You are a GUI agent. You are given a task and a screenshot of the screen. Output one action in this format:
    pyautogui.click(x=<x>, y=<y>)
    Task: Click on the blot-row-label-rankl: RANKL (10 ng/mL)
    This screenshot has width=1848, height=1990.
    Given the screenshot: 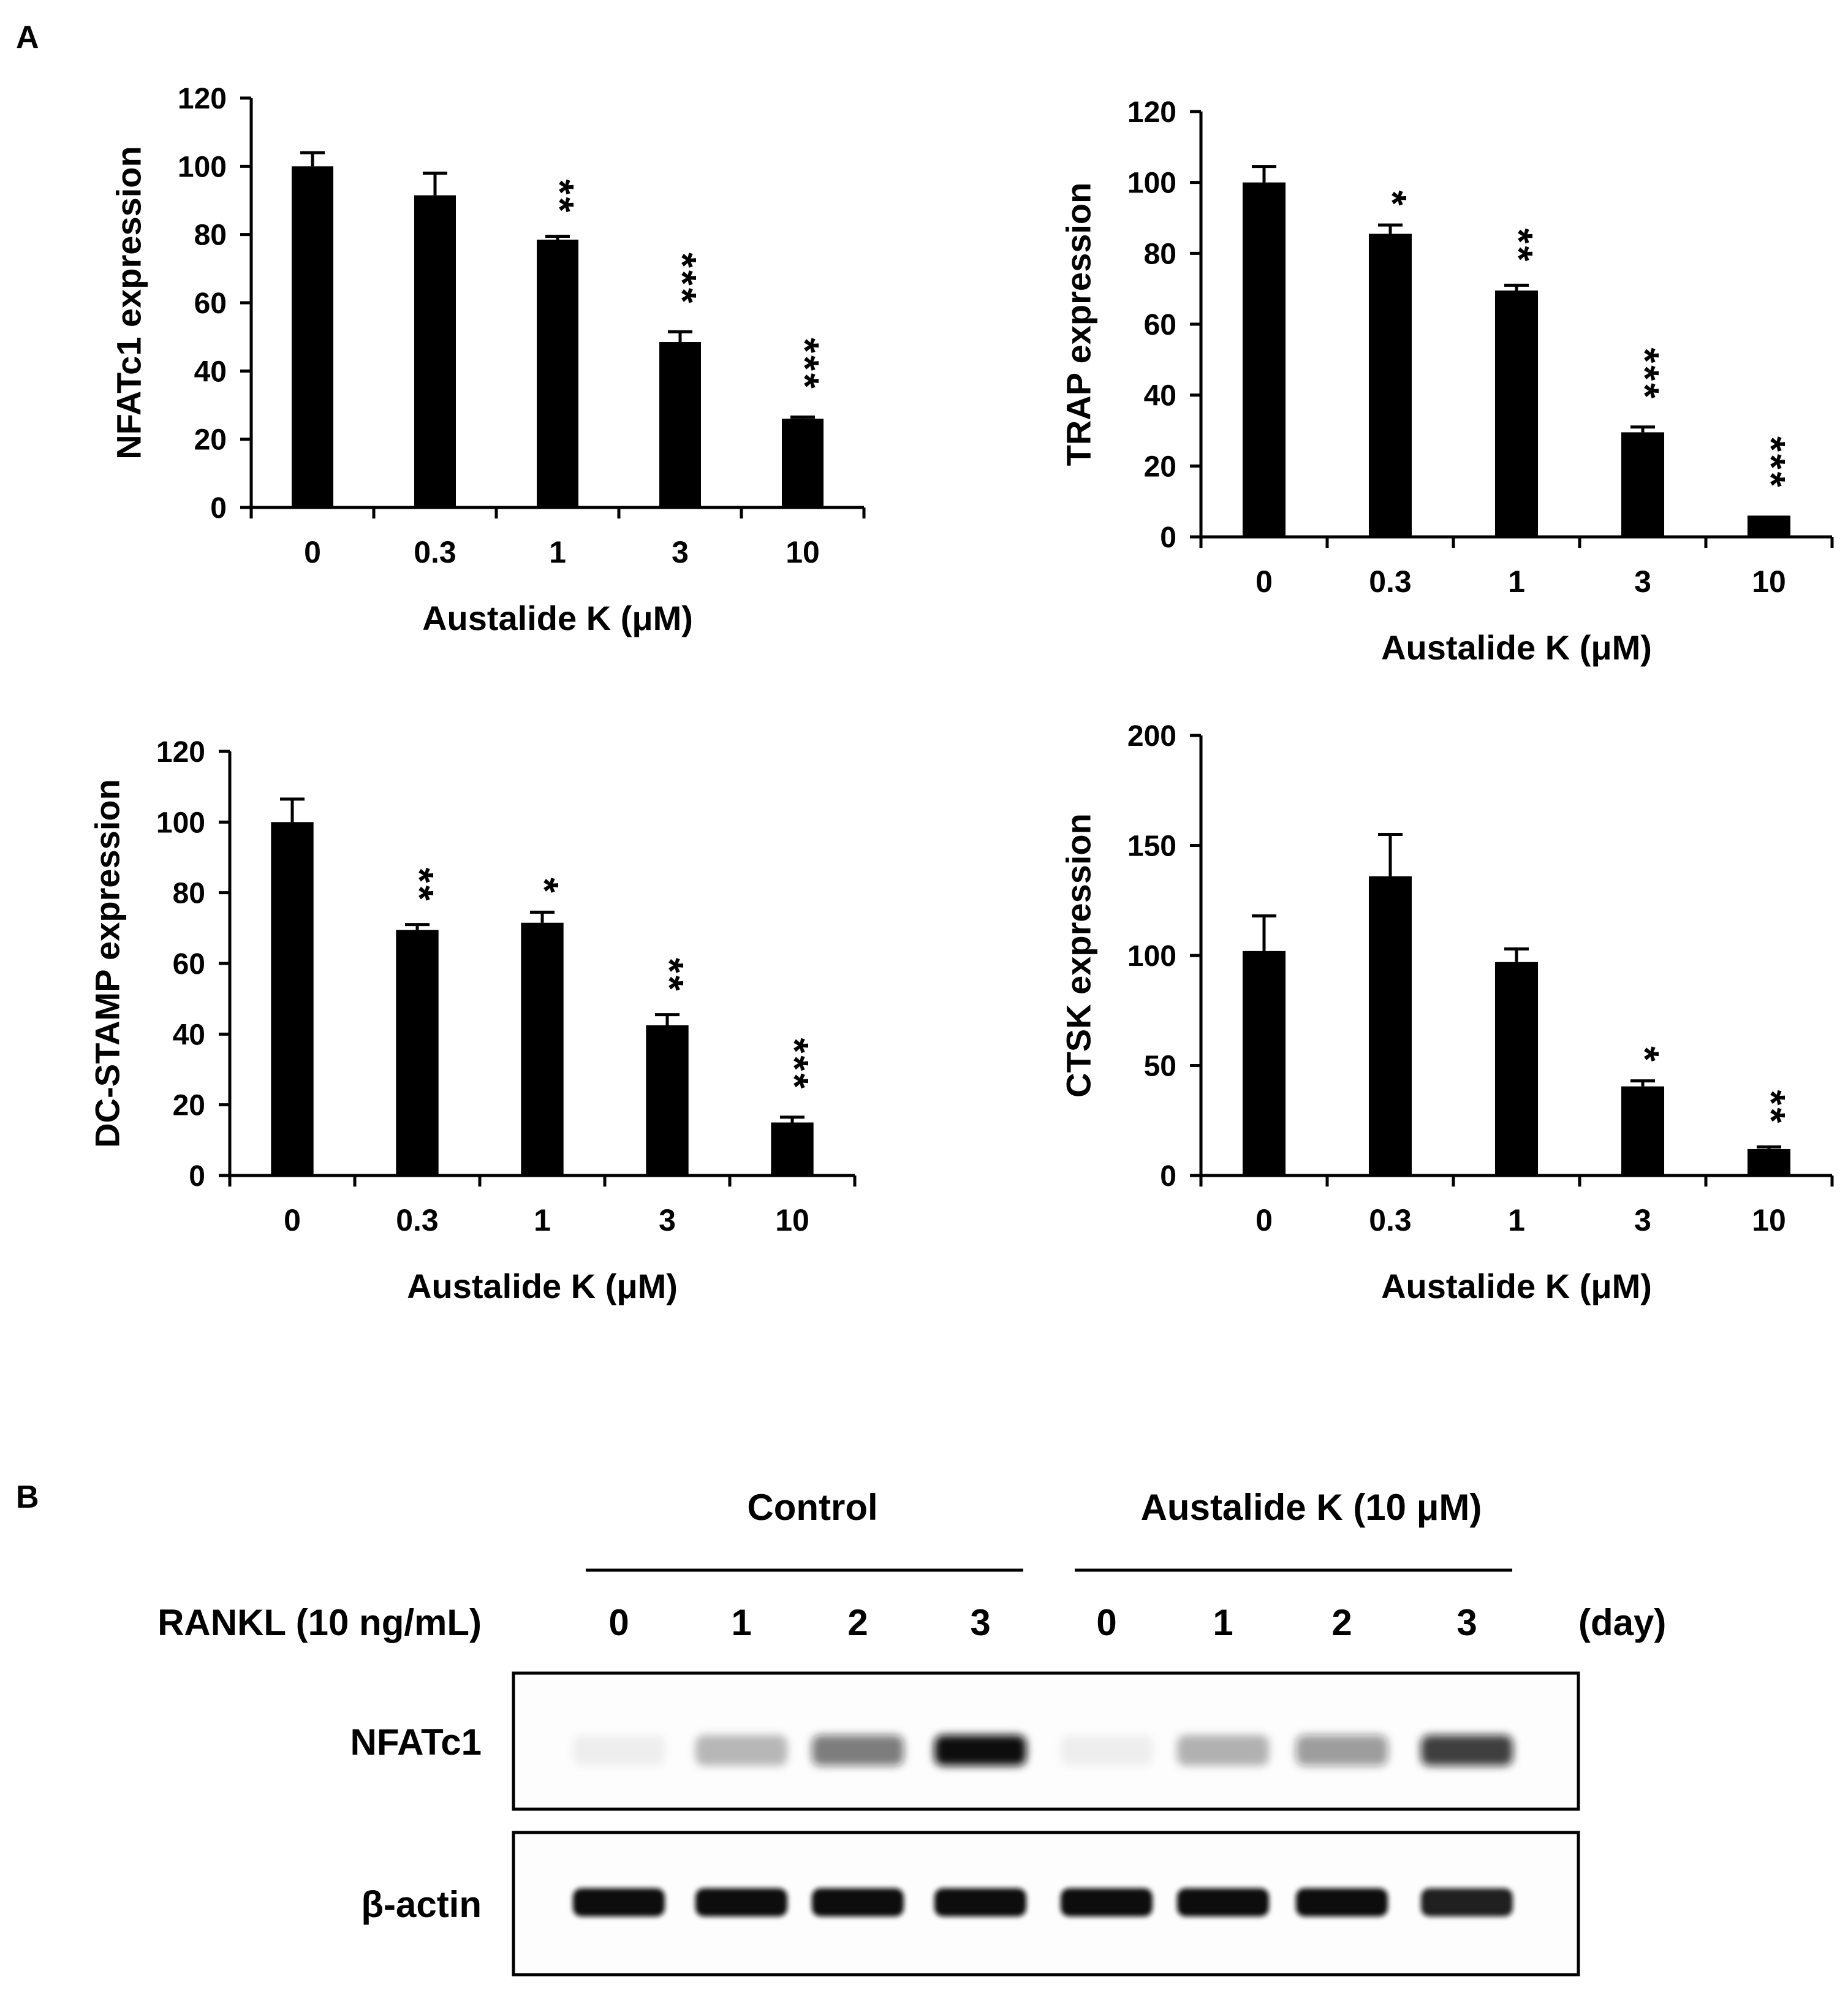 What is the action you would take?
    pyautogui.click(x=319, y=1622)
    